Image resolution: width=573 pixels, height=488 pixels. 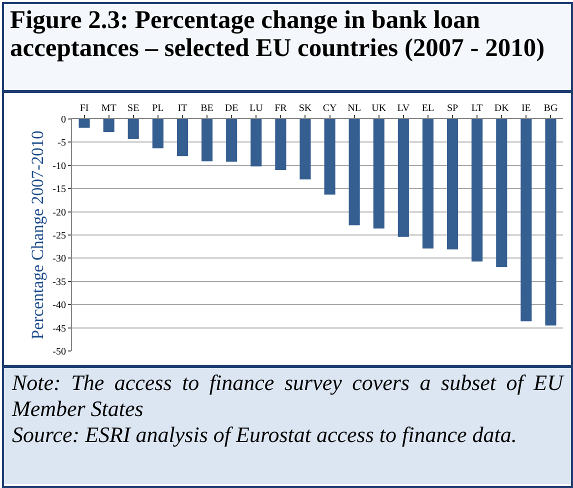 What do you see at coordinates (281, 108) in the screenshot?
I see `x-tick-label: FR` at bounding box center [281, 108].